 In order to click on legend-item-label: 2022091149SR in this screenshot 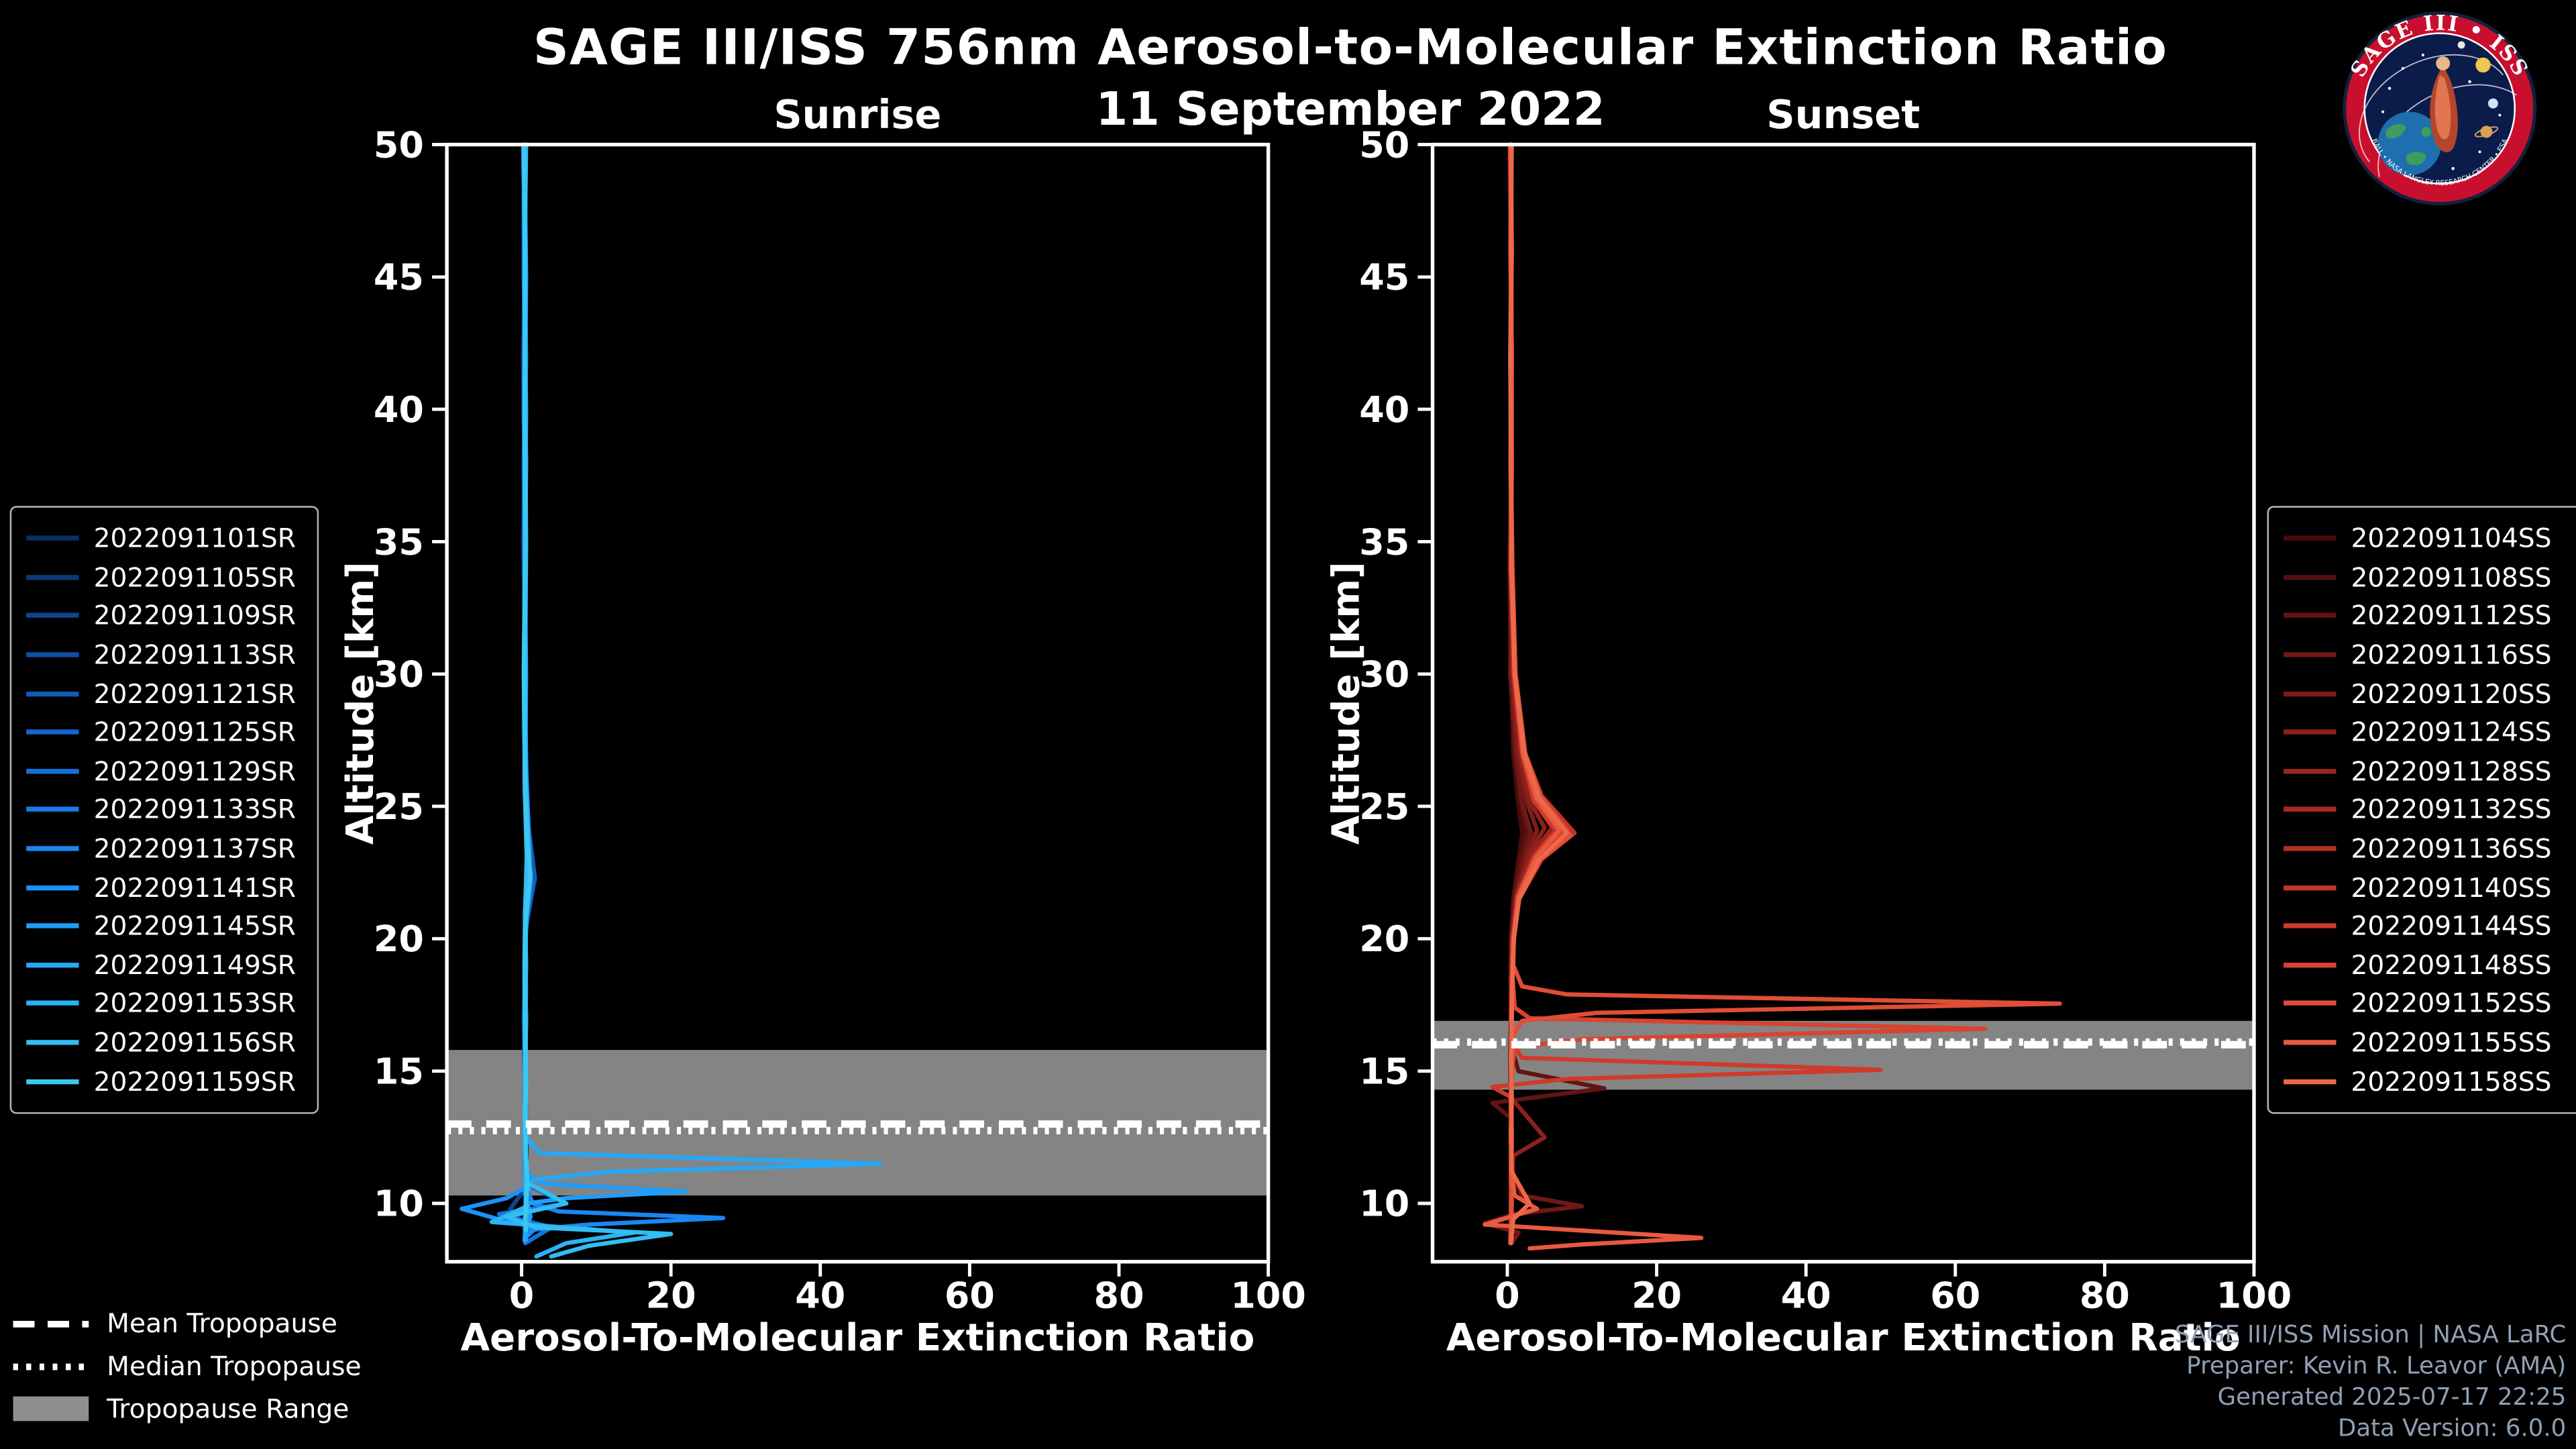, I will do `click(195, 965)`.